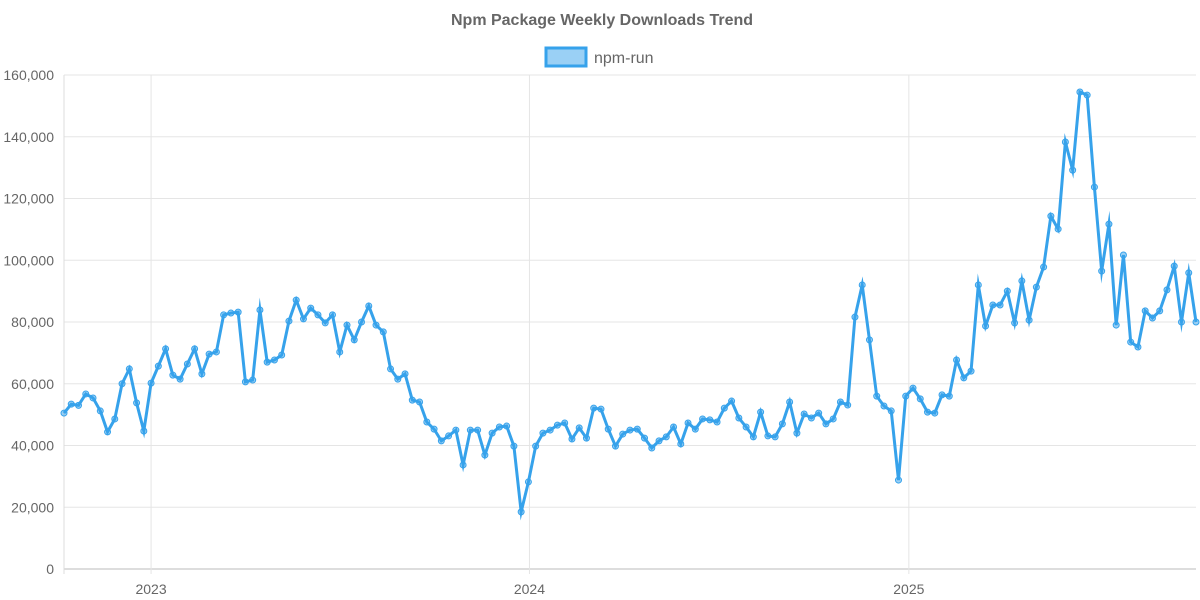 The height and width of the screenshot is (600, 1200). I want to click on legend: npm-run, so click(599, 57).